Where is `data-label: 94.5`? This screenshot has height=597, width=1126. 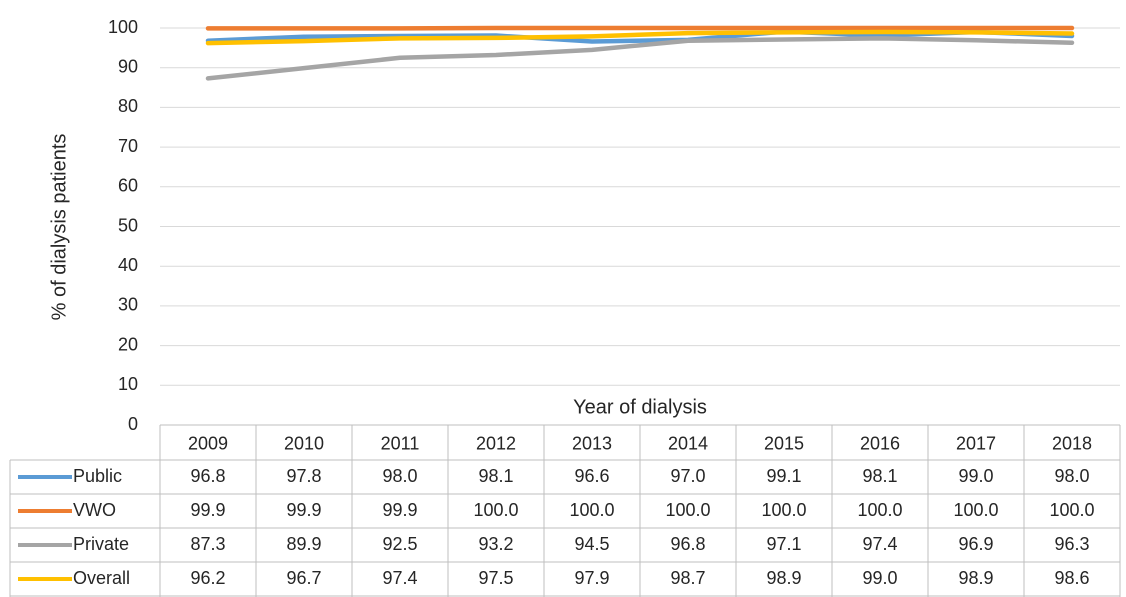
data-label: 94.5 is located at coordinates (591, 544).